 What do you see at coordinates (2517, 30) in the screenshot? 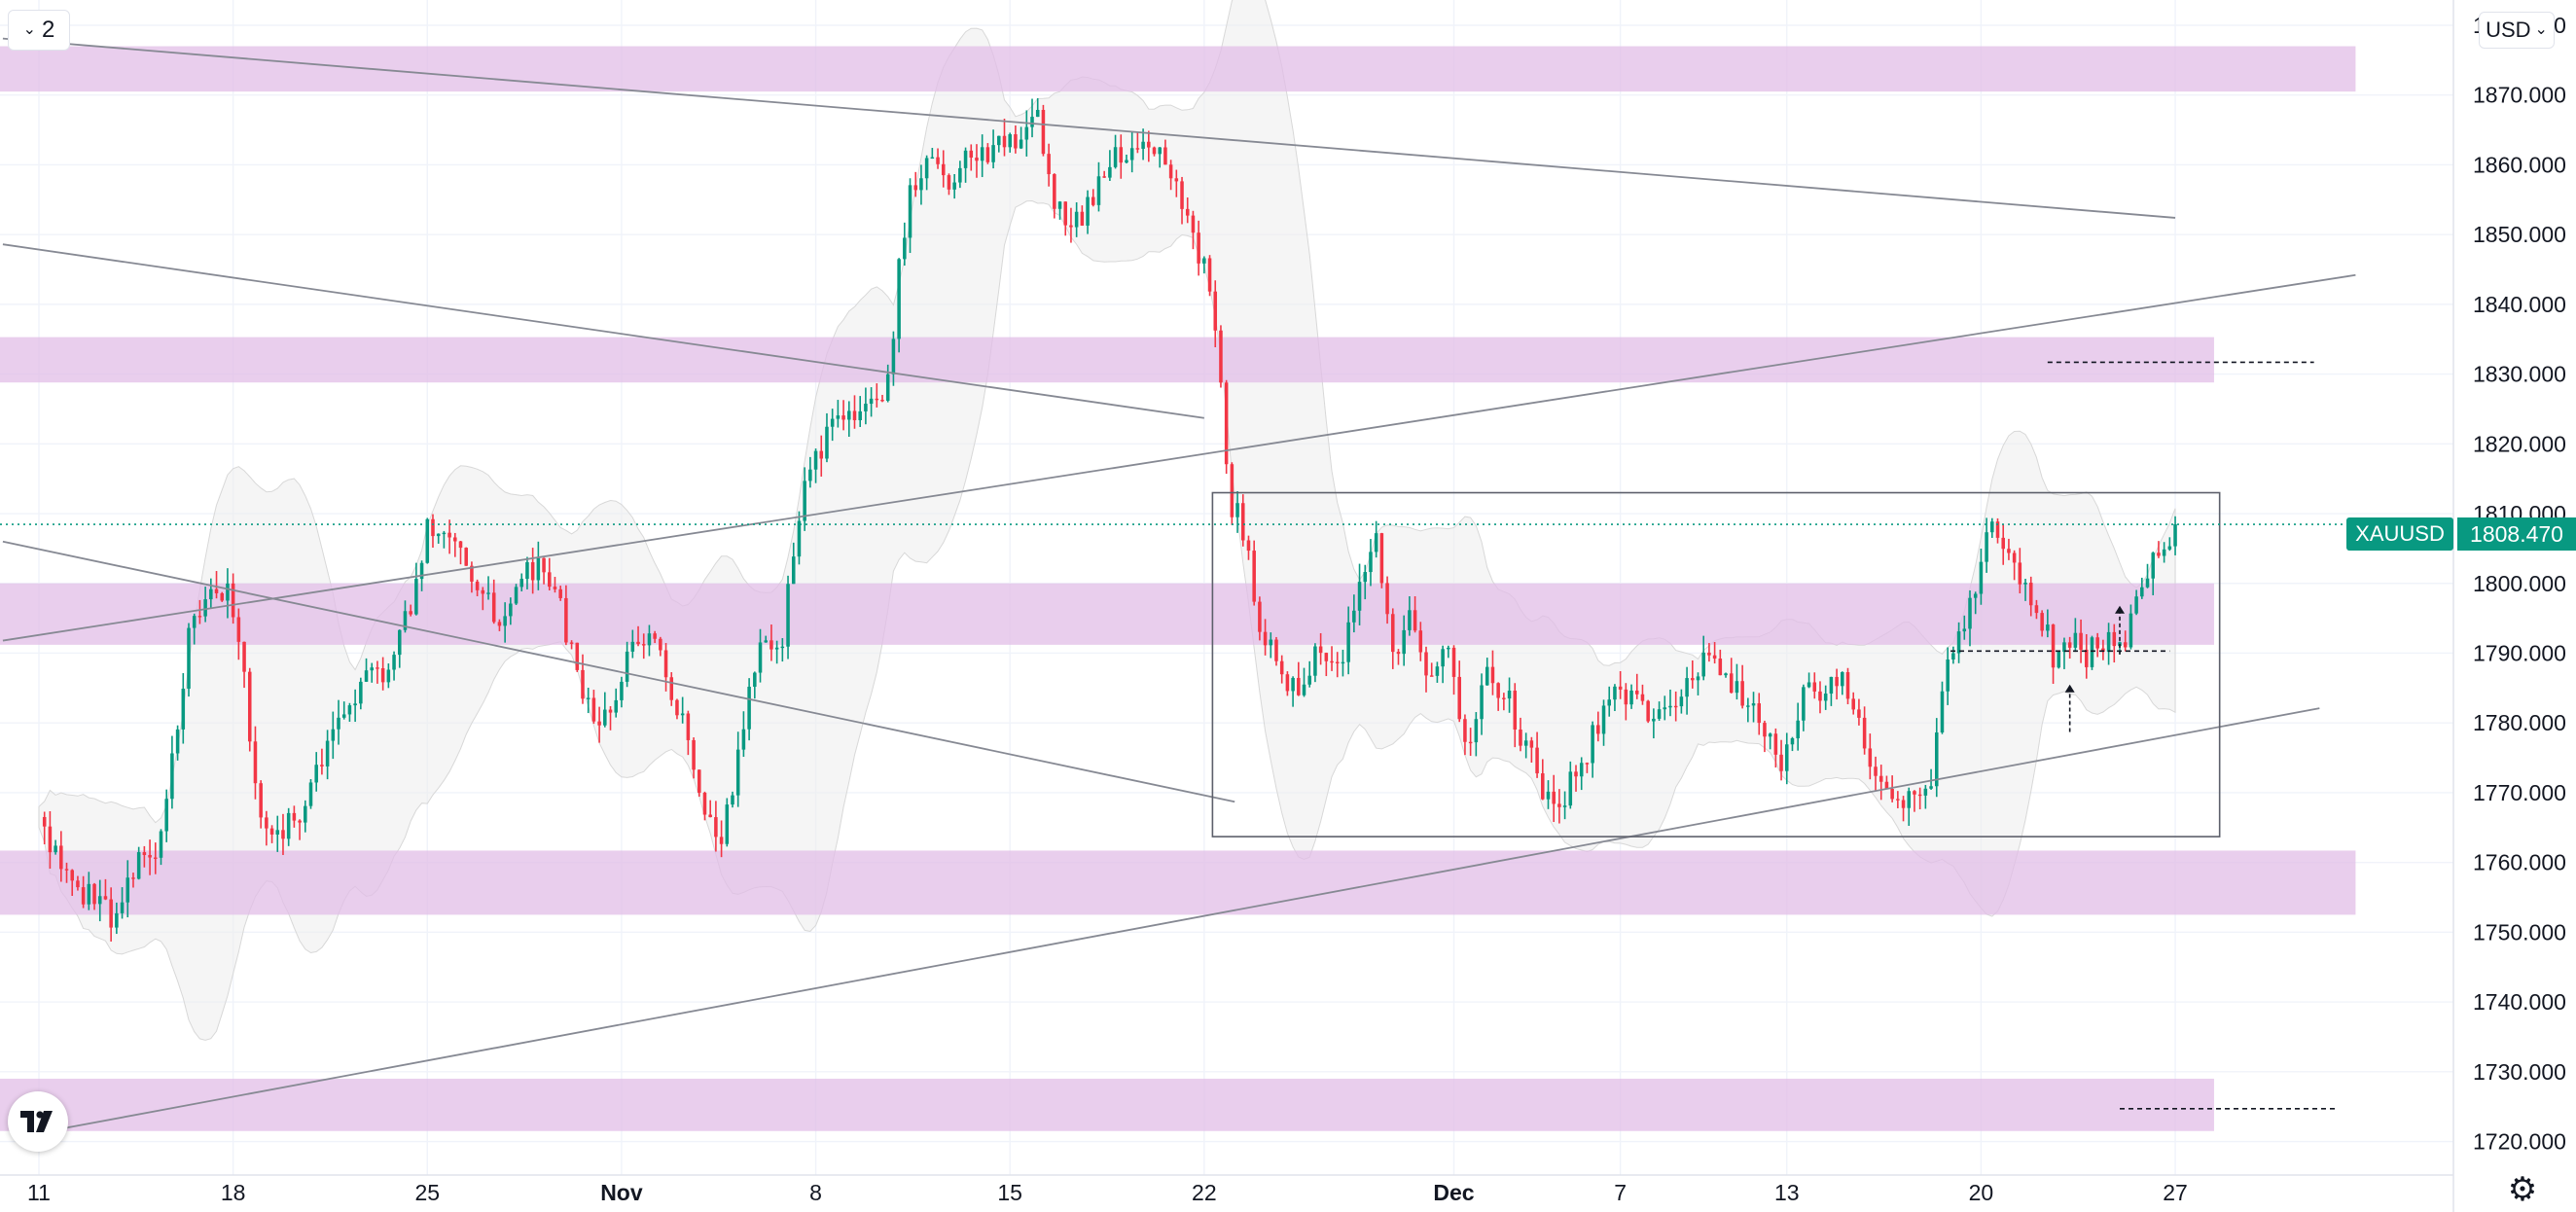
I see `currency-selector-button: USD ⌄` at bounding box center [2517, 30].